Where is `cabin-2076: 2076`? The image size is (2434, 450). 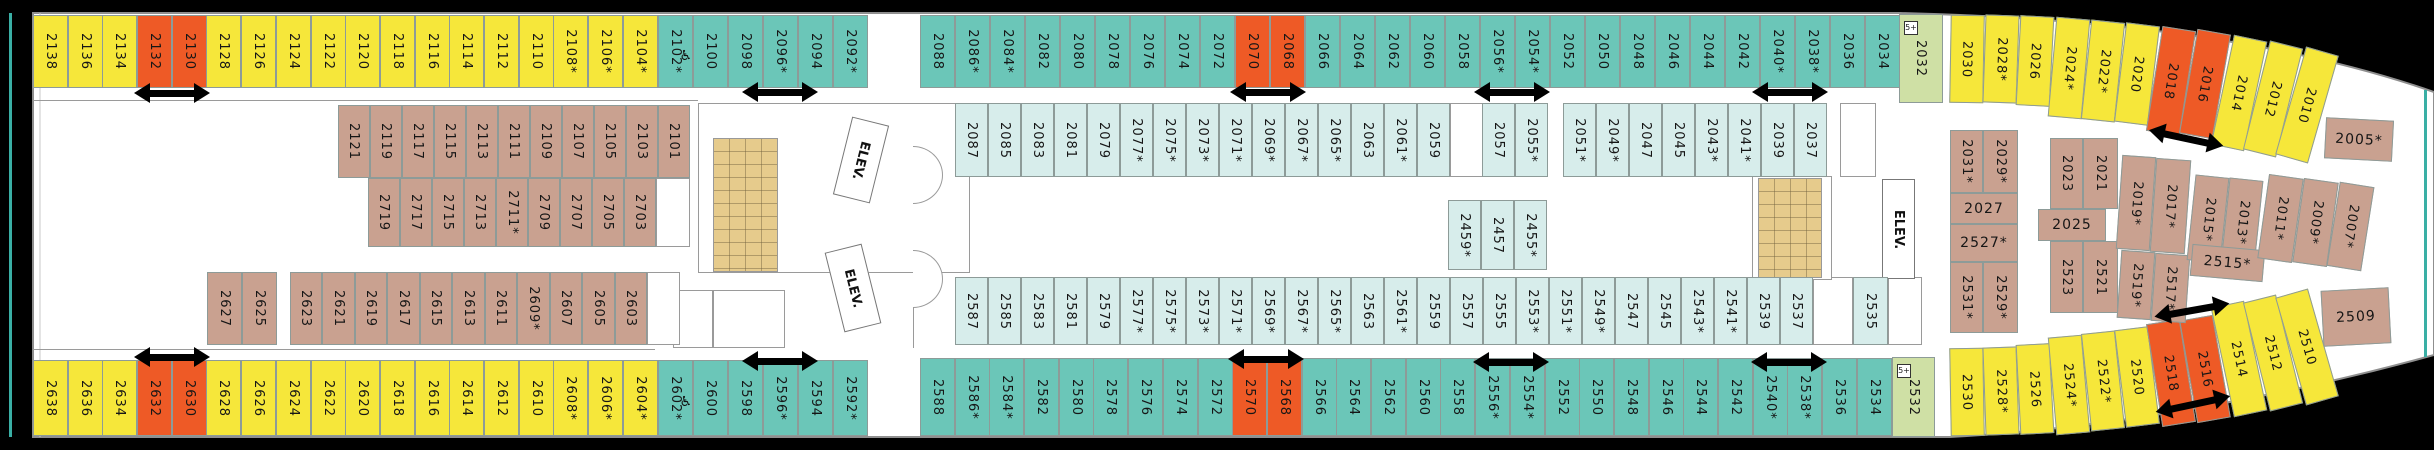 cabin-2076: 2076 is located at coordinates (1147, 51).